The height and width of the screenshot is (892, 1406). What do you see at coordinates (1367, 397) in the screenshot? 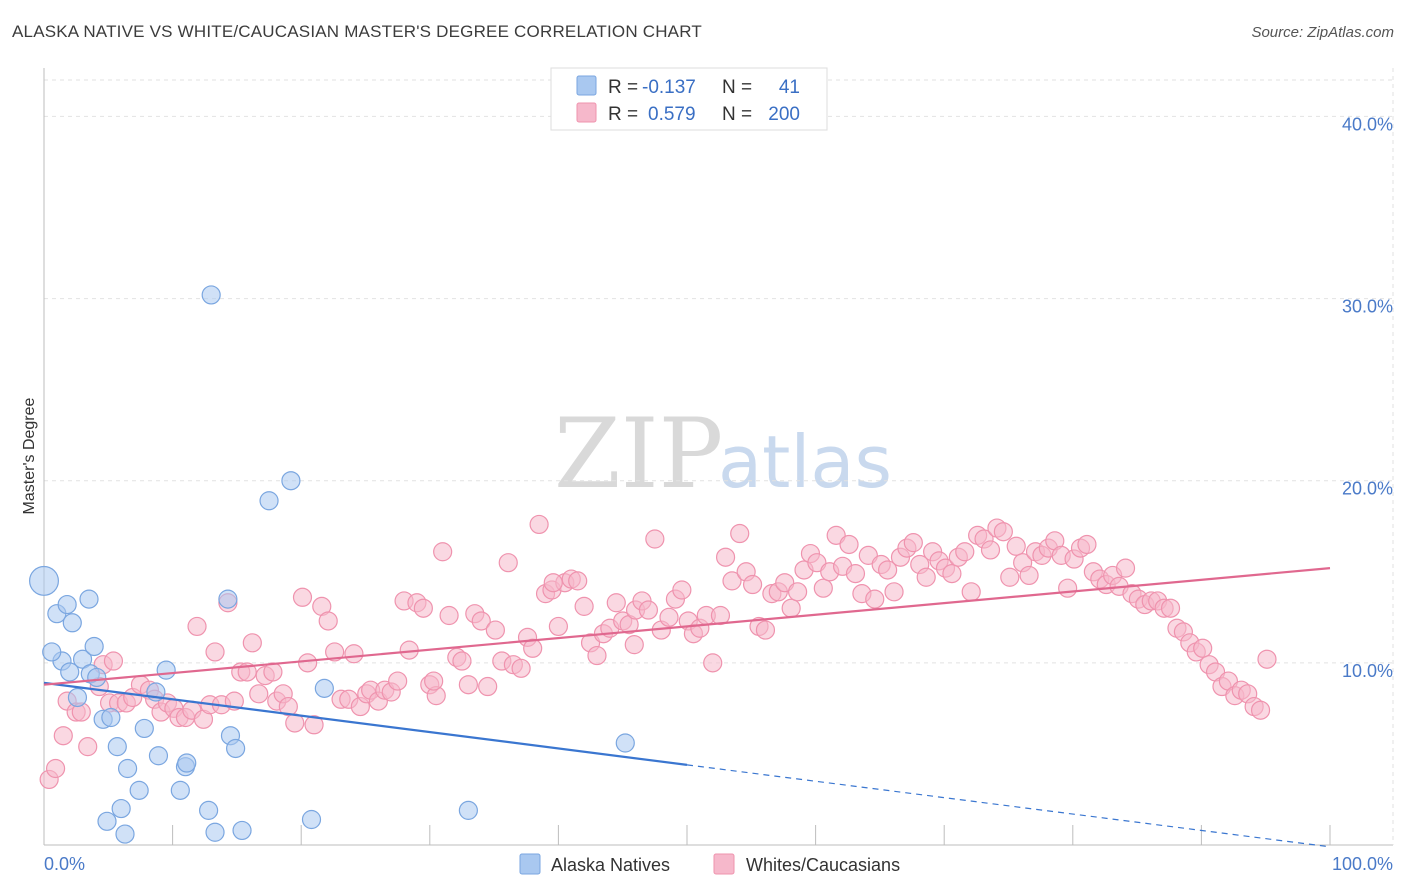
I see `y-tick-labels: 10.0% 20.0% 30.0% 40.0%` at bounding box center [1367, 397].